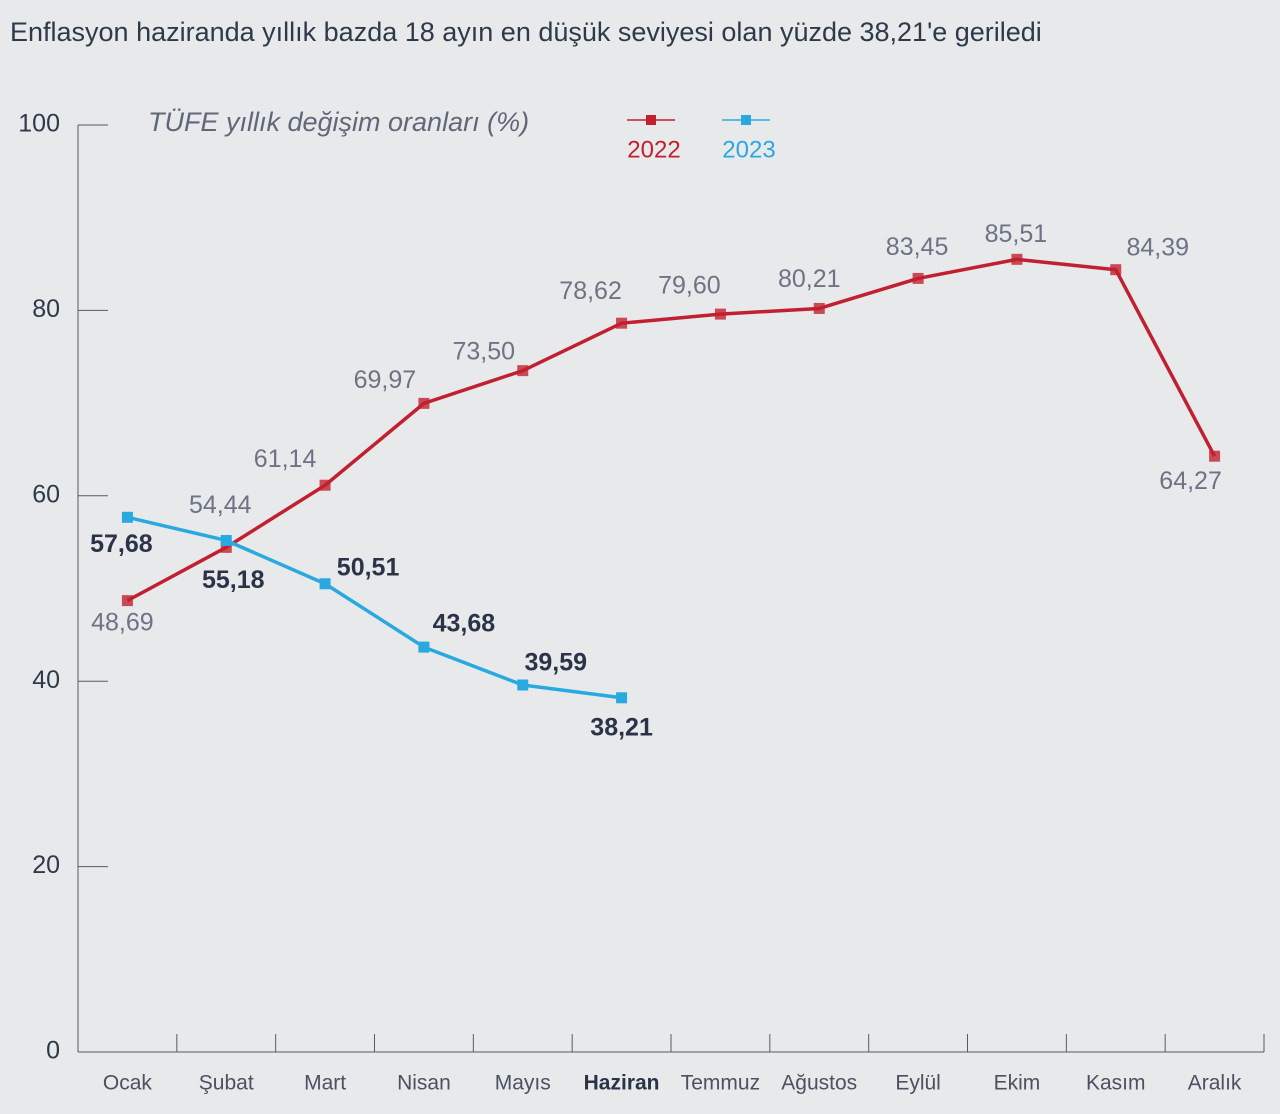  What do you see at coordinates (226, 1083) in the screenshot?
I see `x-tick-label: Şubat` at bounding box center [226, 1083].